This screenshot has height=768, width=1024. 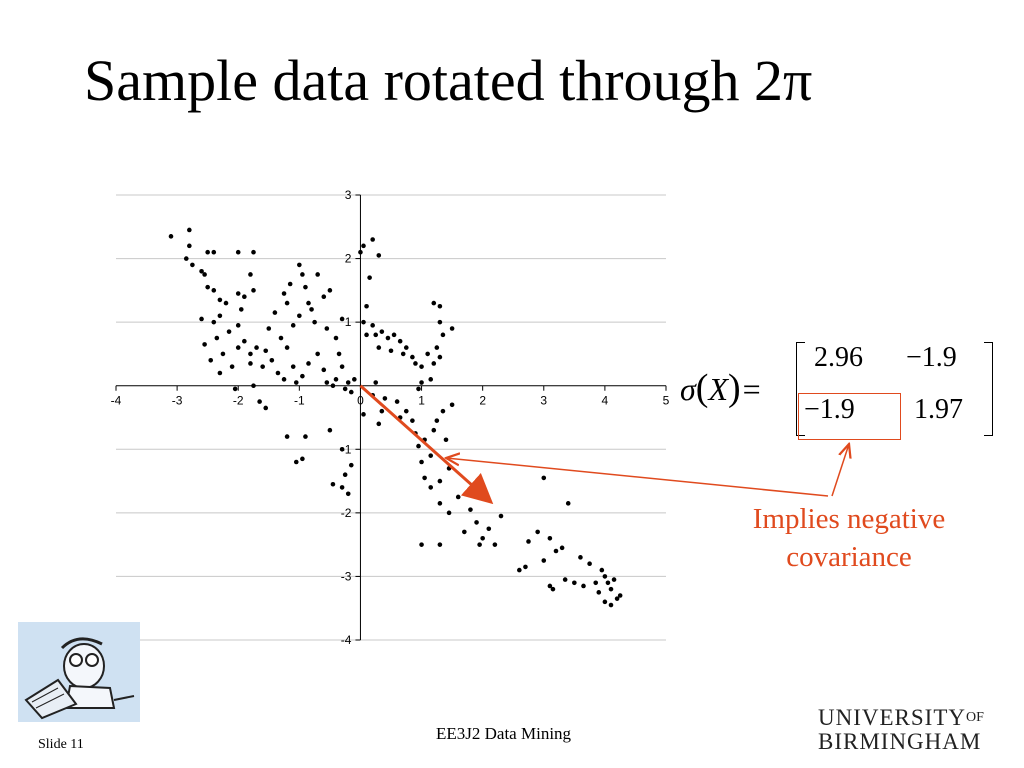 I want to click on annotation-line-1: Implies negative, so click(x=849, y=519).